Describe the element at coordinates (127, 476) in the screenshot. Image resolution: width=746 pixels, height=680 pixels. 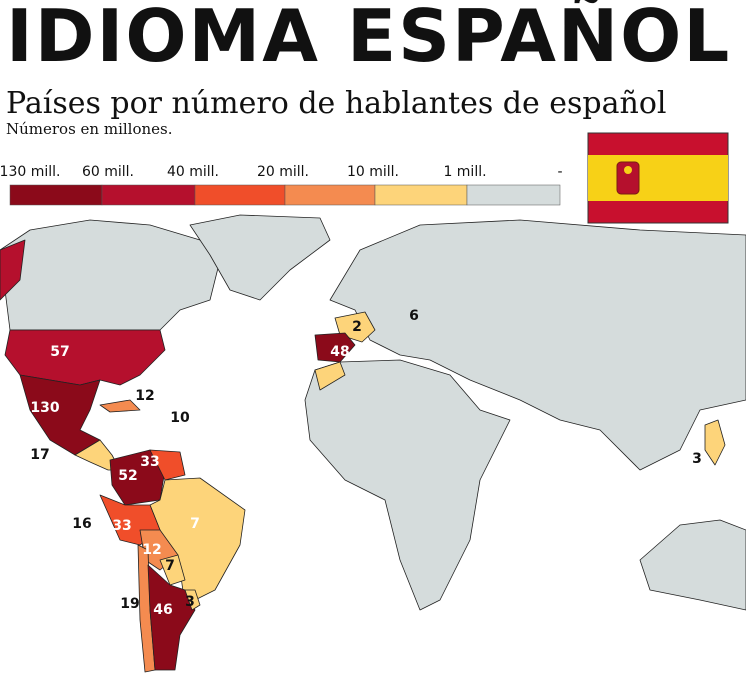
I see `country-value: 52` at that location.